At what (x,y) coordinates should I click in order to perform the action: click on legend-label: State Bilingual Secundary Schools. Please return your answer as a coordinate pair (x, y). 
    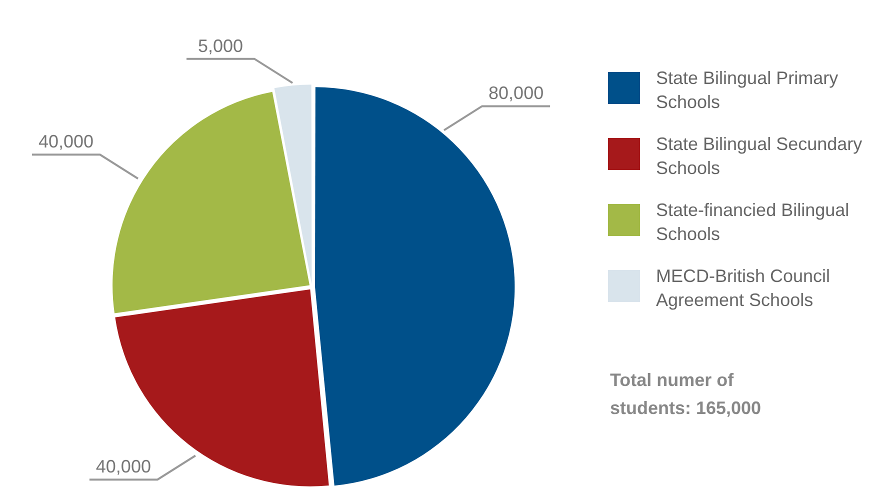
    Looking at the image, I should click on (760, 156).